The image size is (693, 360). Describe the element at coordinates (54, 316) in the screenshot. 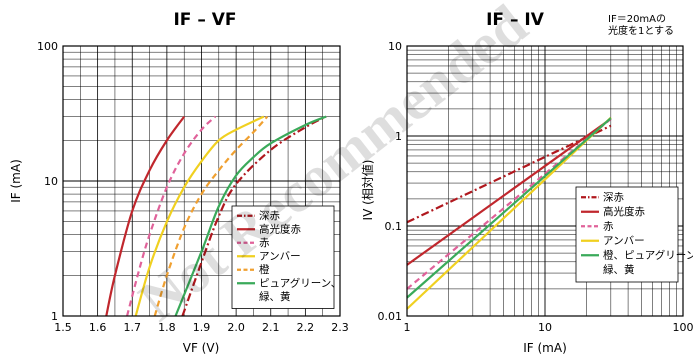

I see `left-y-tick-label: 1` at that location.